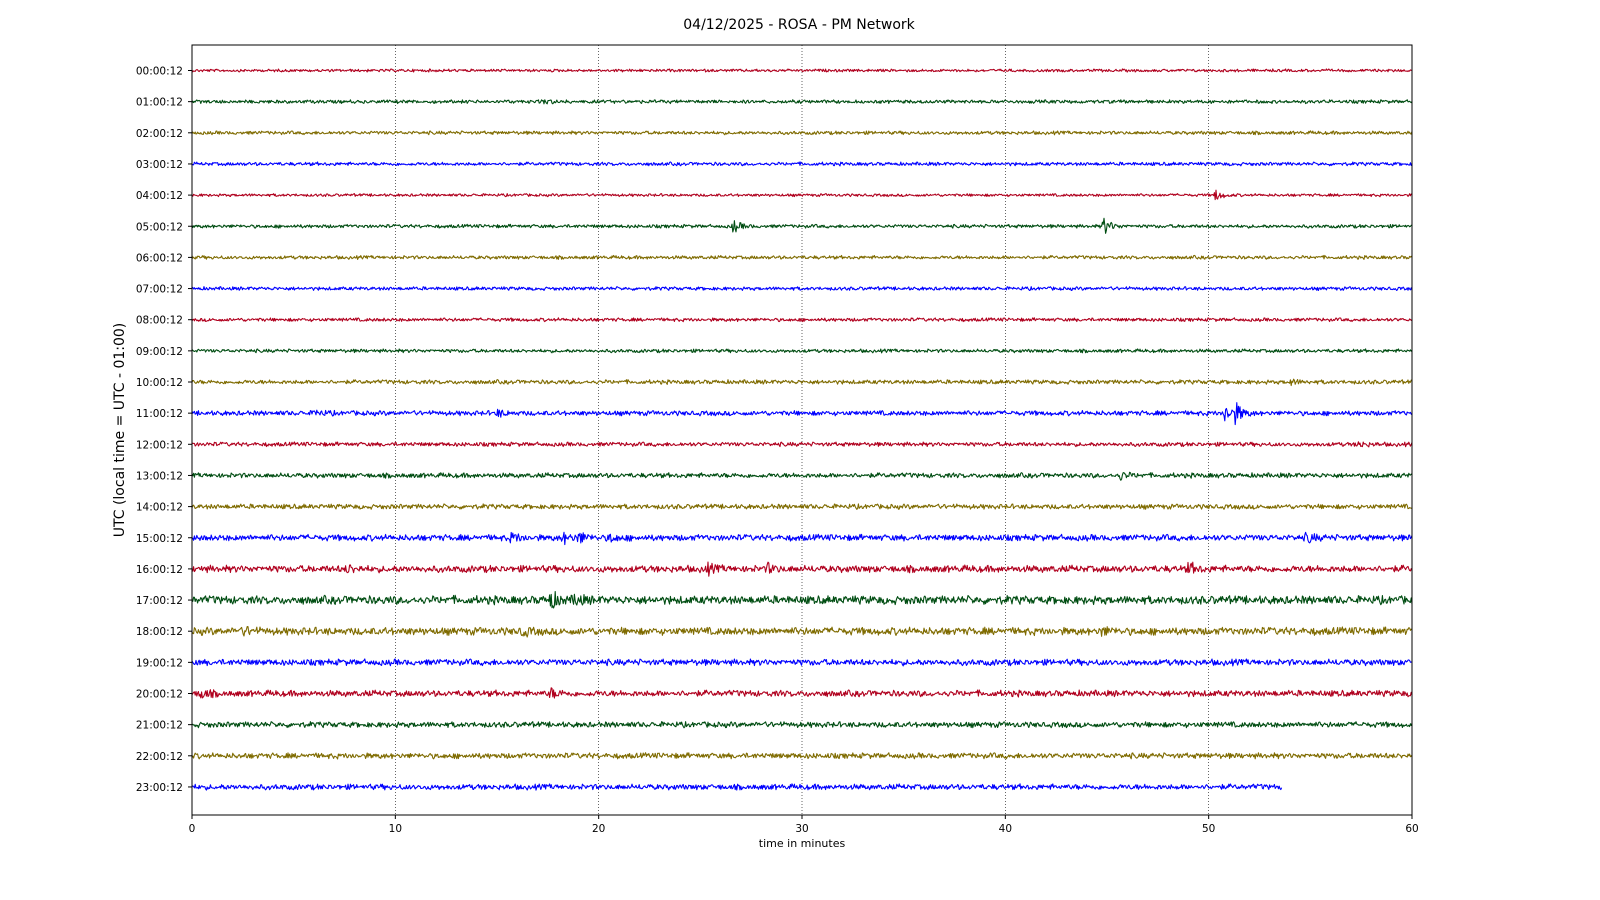 Image resolution: width=1600 pixels, height=900 pixels. What do you see at coordinates (159, 196) in the screenshot?
I see `y-tick-label: 04:00:12` at bounding box center [159, 196].